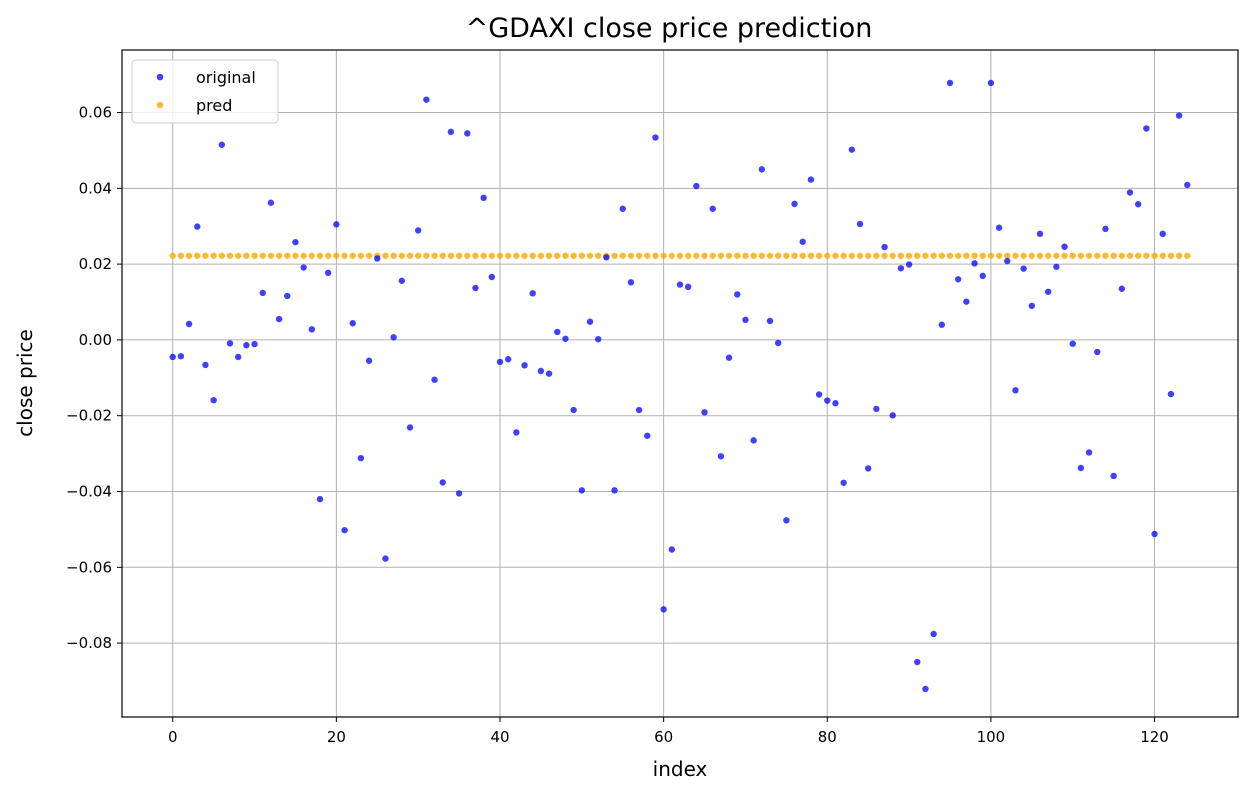 The height and width of the screenshot is (795, 1252). What do you see at coordinates (173, 737) in the screenshot?
I see `x-tick-label: 0` at bounding box center [173, 737].